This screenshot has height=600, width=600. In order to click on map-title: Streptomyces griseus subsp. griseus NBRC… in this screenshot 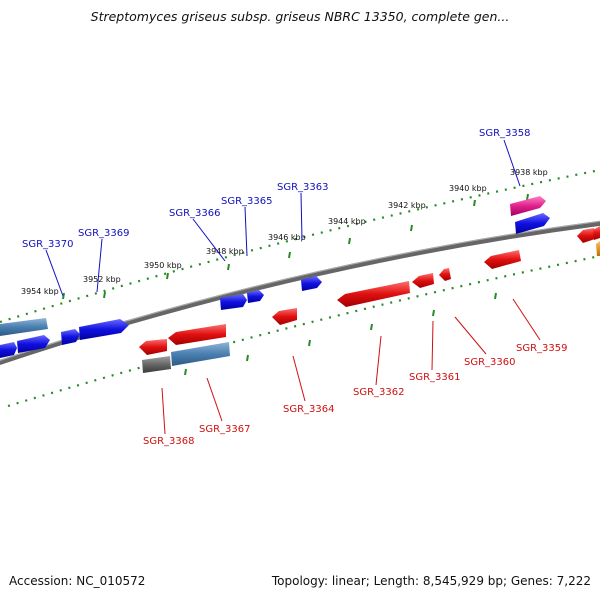, I will do `click(300, 16)`.